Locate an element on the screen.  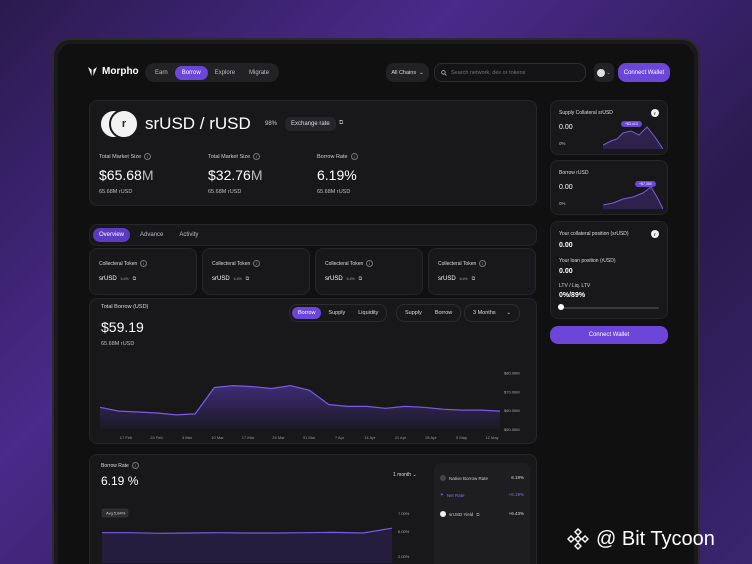
tab-advance: Advance is located at coordinates (152, 235).